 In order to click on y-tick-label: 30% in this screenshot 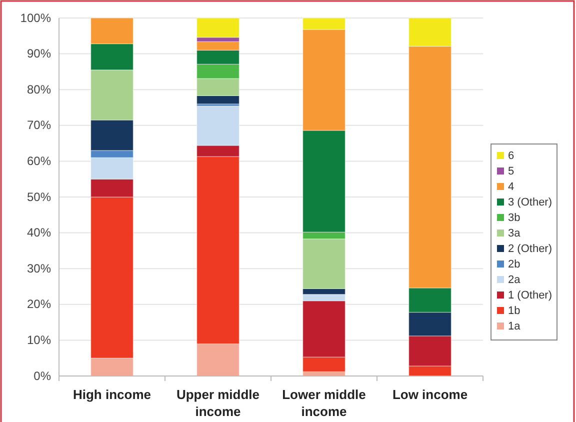, I will do `click(39, 268)`.